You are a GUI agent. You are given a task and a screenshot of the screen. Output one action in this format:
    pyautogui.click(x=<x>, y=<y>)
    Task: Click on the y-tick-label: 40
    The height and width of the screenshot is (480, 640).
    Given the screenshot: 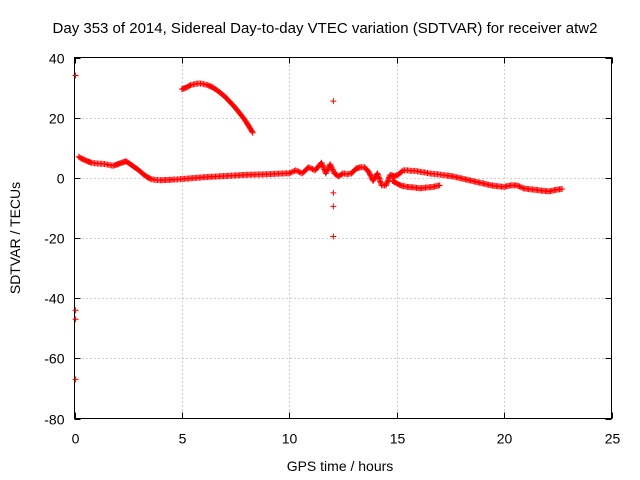 What is the action you would take?
    pyautogui.click(x=57, y=59)
    